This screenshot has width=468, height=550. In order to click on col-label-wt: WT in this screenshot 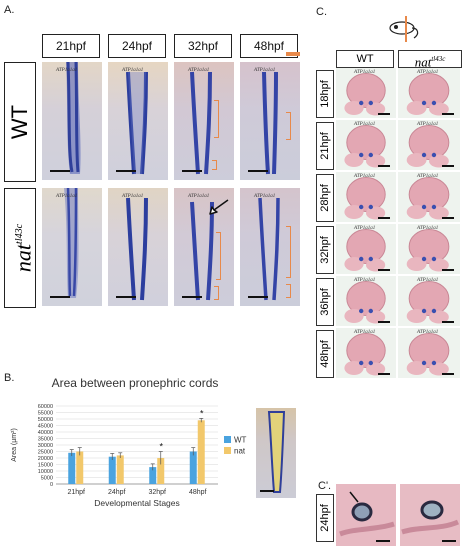, I will do `click(365, 59)`.